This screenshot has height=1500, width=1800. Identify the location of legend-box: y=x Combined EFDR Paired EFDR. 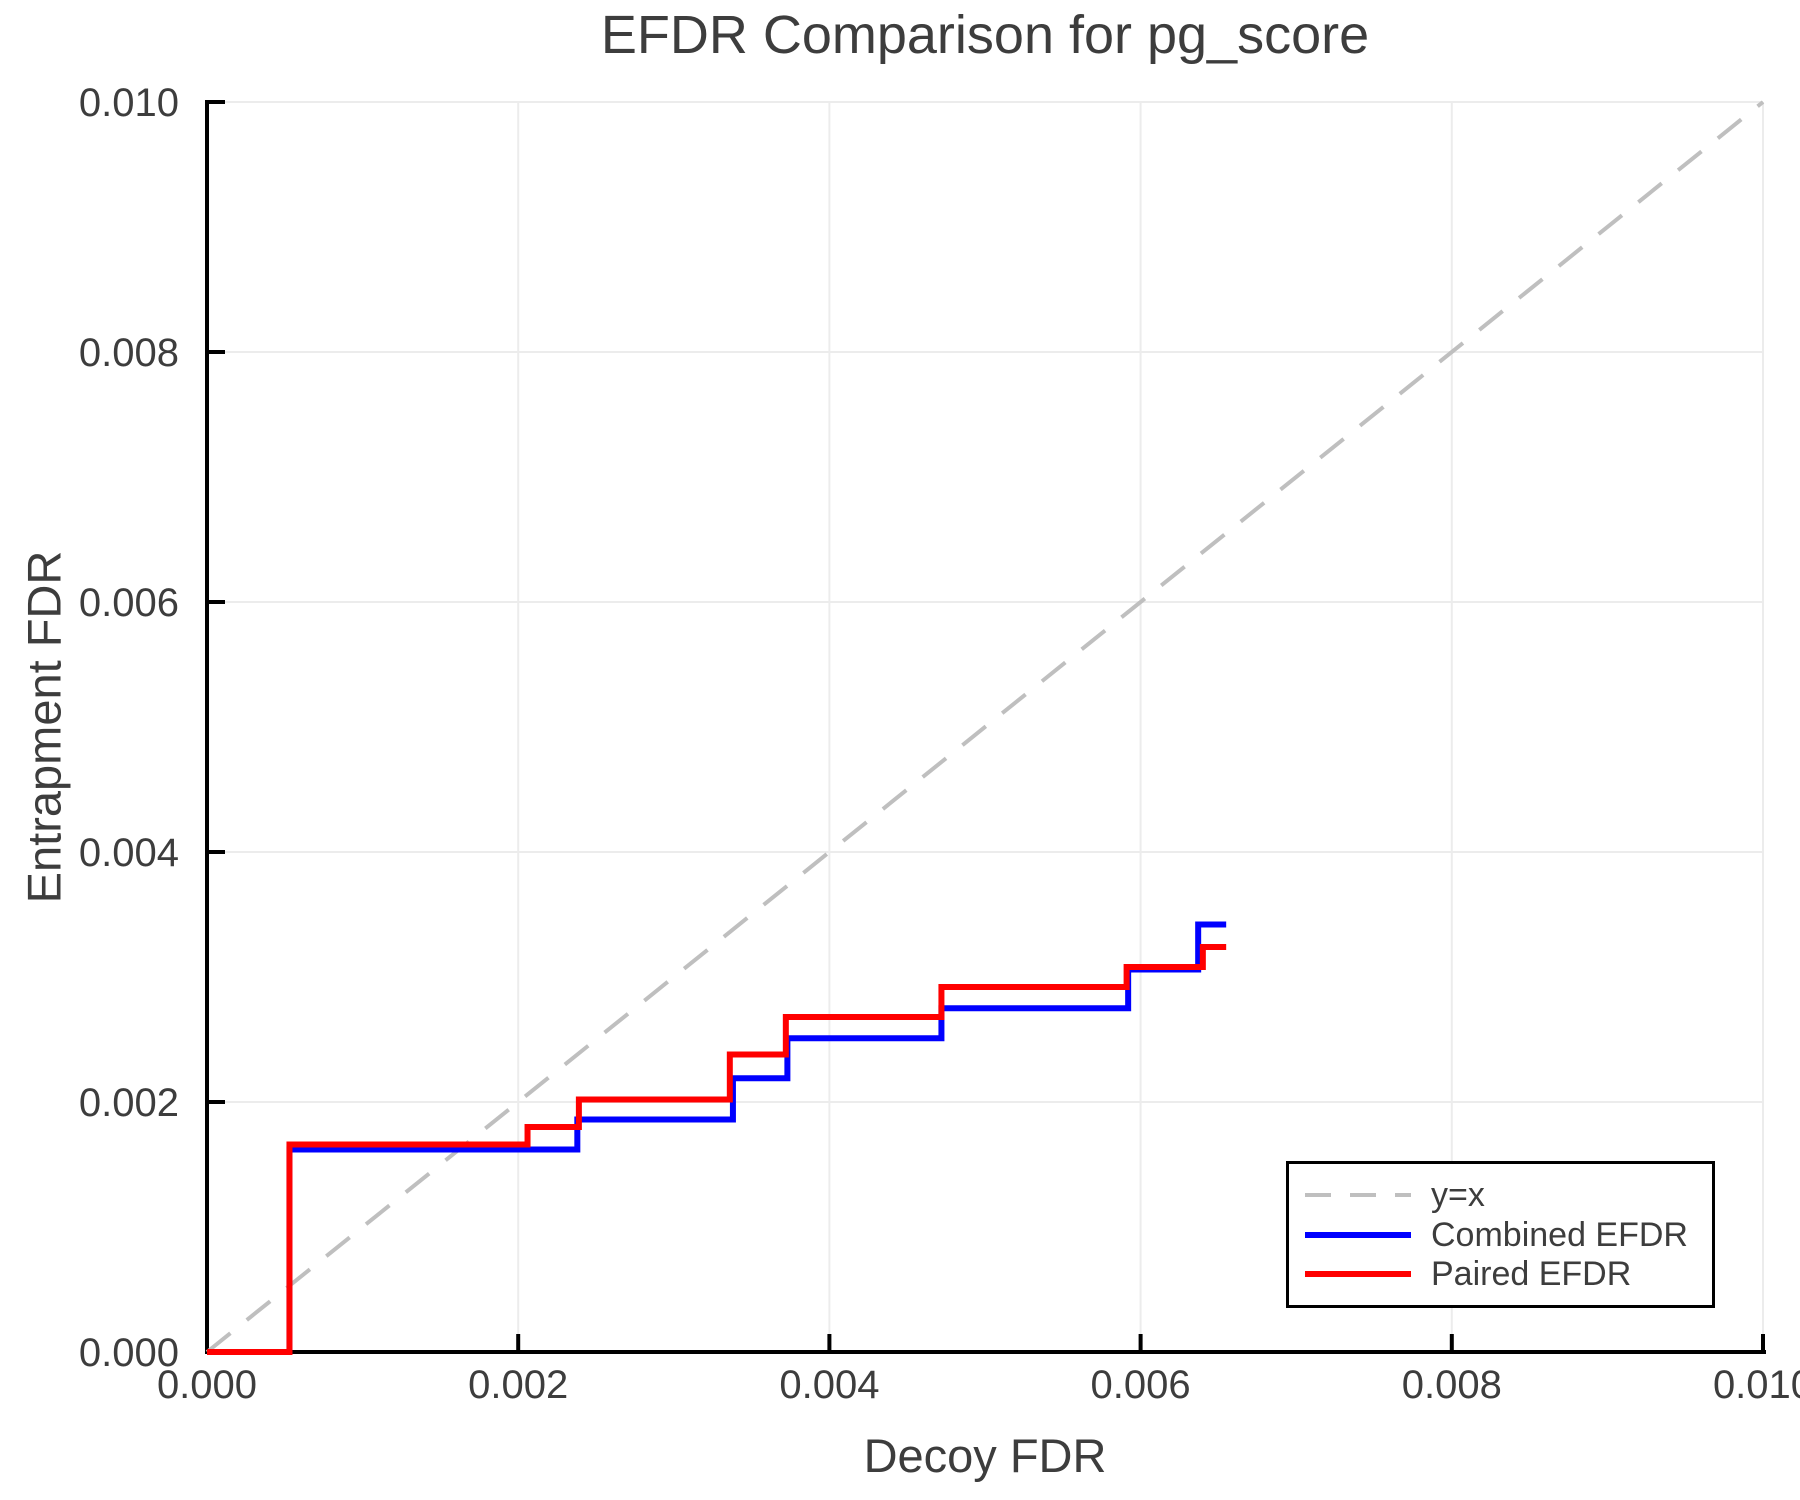
(1500, 1234).